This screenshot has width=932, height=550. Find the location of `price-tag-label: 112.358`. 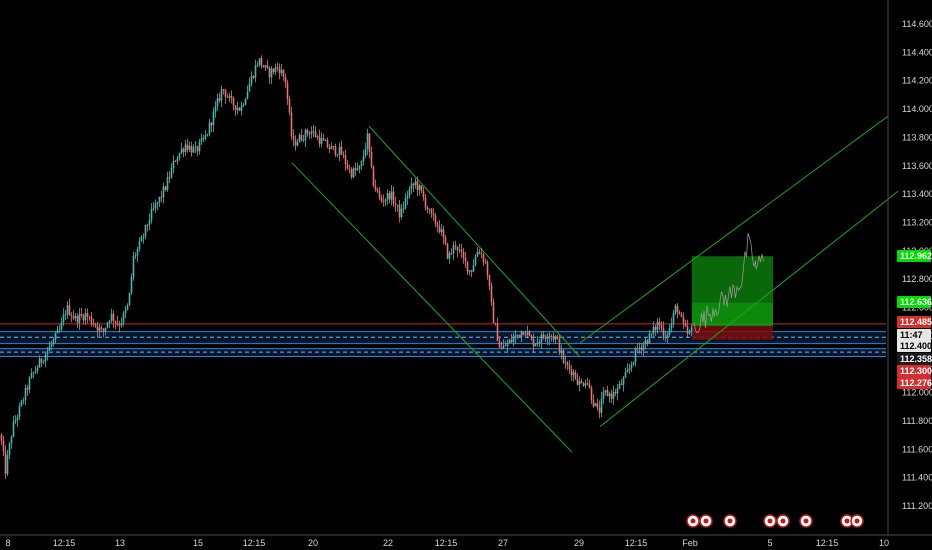

price-tag-label: 112.358 is located at coordinates (916, 359).